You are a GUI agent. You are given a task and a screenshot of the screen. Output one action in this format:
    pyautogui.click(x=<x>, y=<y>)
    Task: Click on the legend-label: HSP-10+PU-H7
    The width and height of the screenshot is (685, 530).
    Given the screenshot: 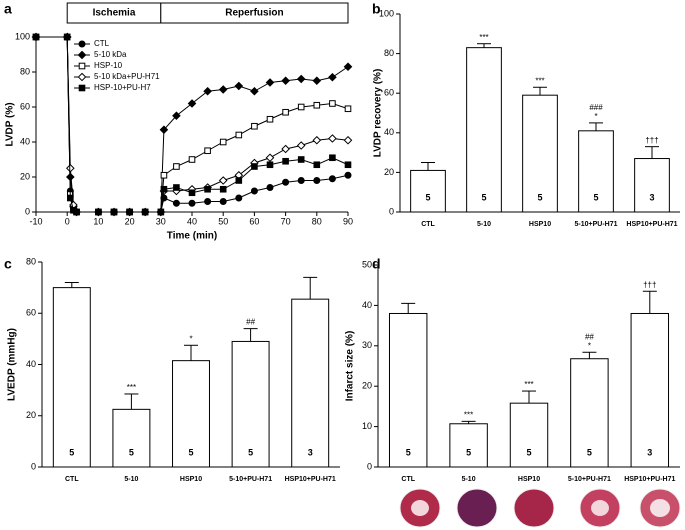 What is the action you would take?
    pyautogui.click(x=122, y=87)
    